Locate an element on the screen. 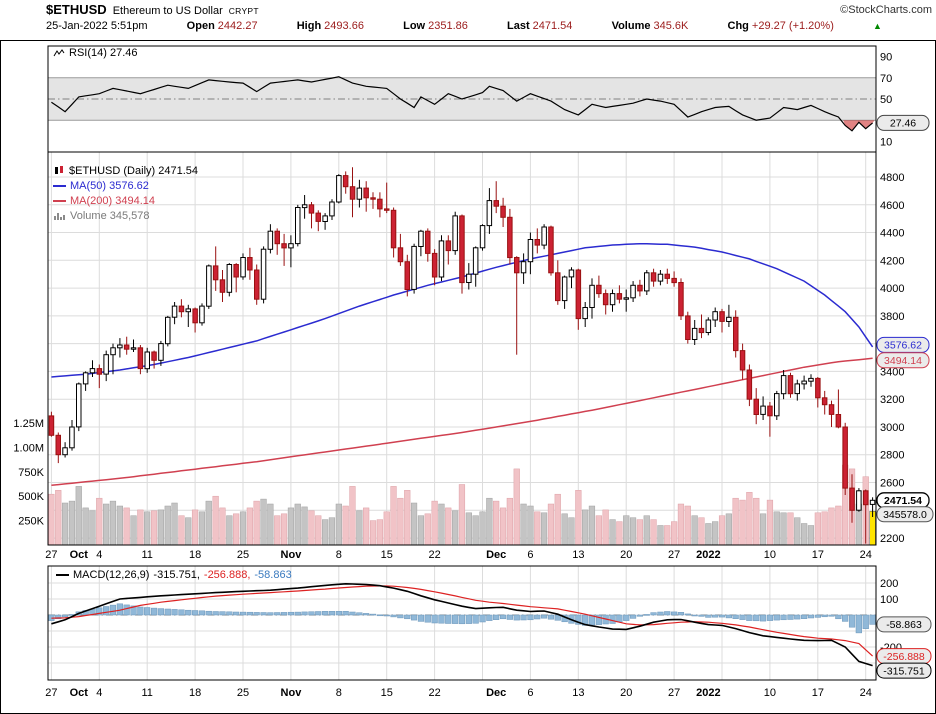 This screenshot has width=936, height=714. rsi-icon is located at coordinates (59, 53).